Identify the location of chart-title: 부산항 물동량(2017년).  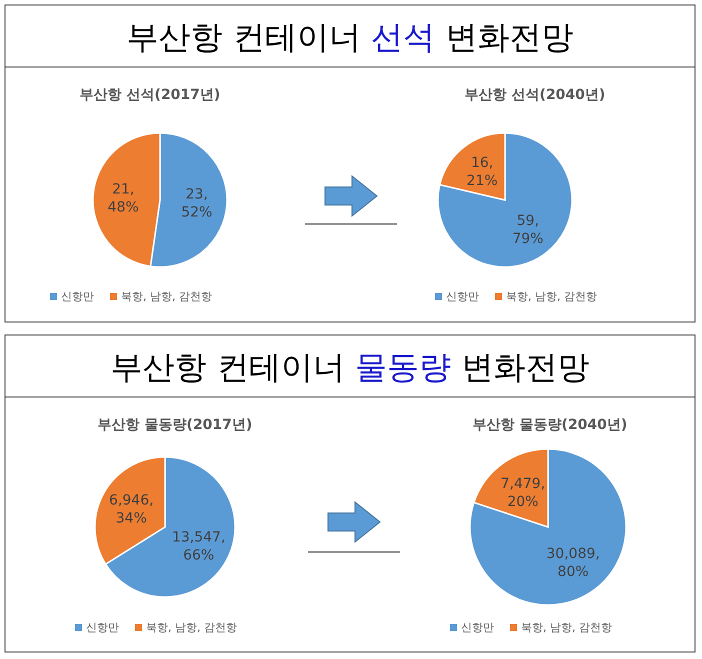
(175, 425).